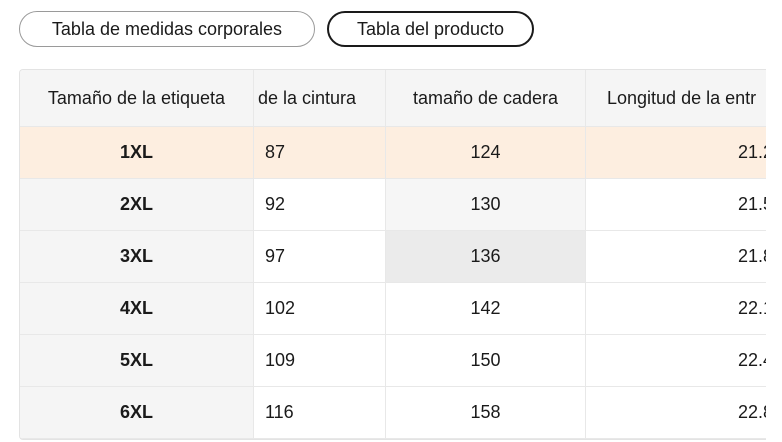 The height and width of the screenshot is (442, 782). What do you see at coordinates (485, 98) in the screenshot?
I see `header-cell: tamaño de cadera` at bounding box center [485, 98].